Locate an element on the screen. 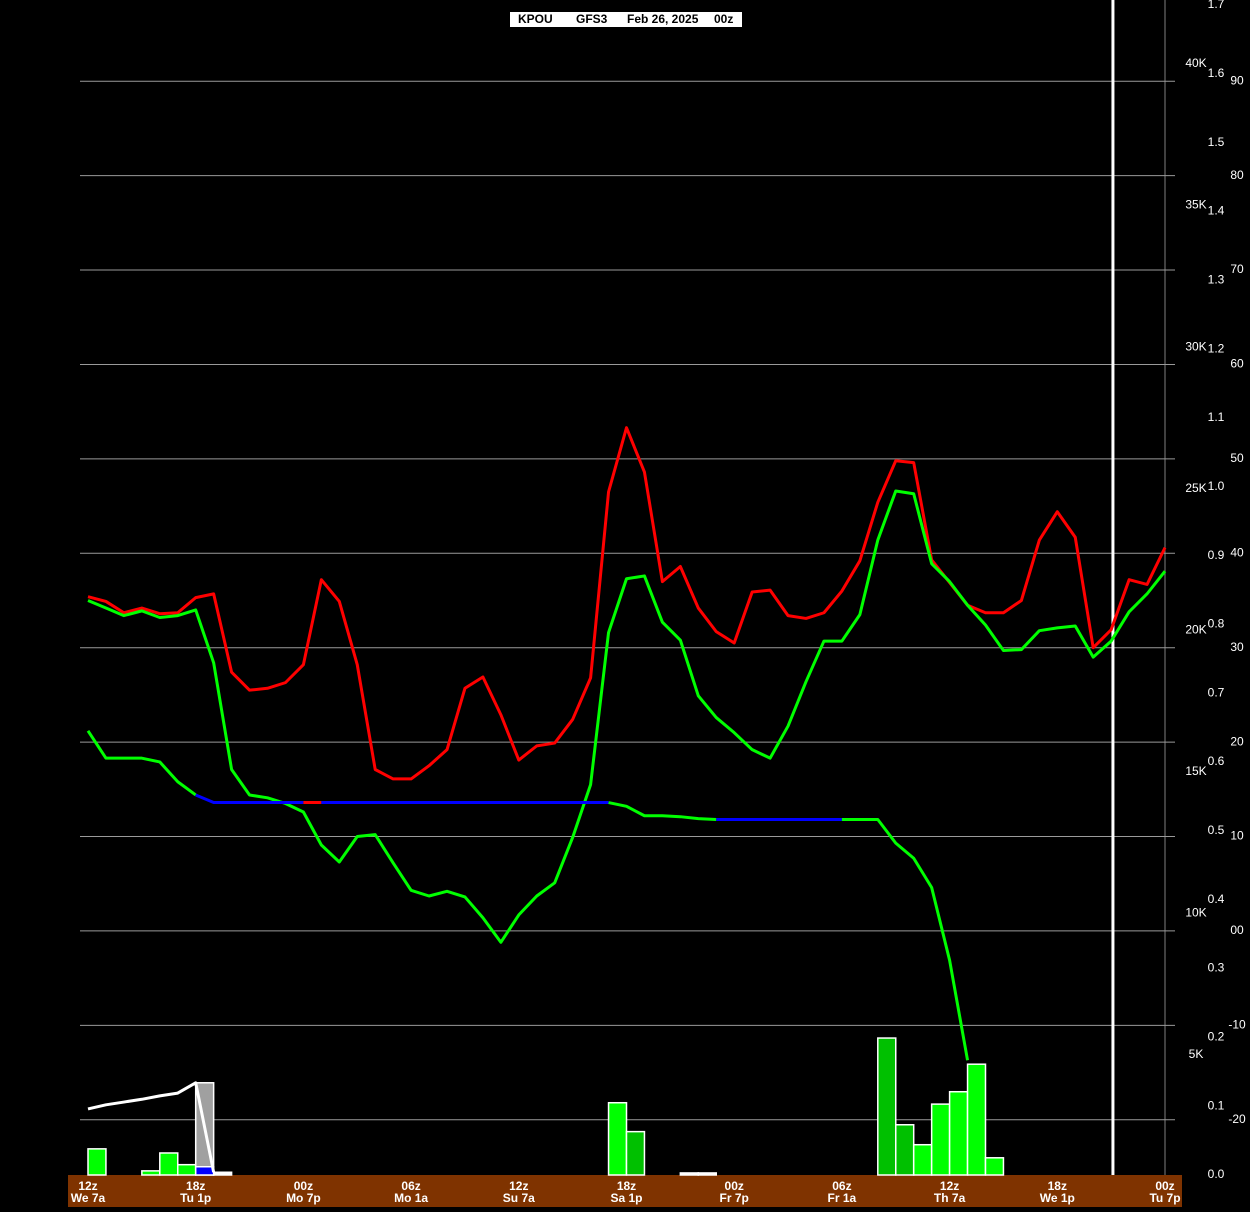 This screenshot has height=1212, width=1250. y2-tick-label: 1.3 is located at coordinates (1216, 279).